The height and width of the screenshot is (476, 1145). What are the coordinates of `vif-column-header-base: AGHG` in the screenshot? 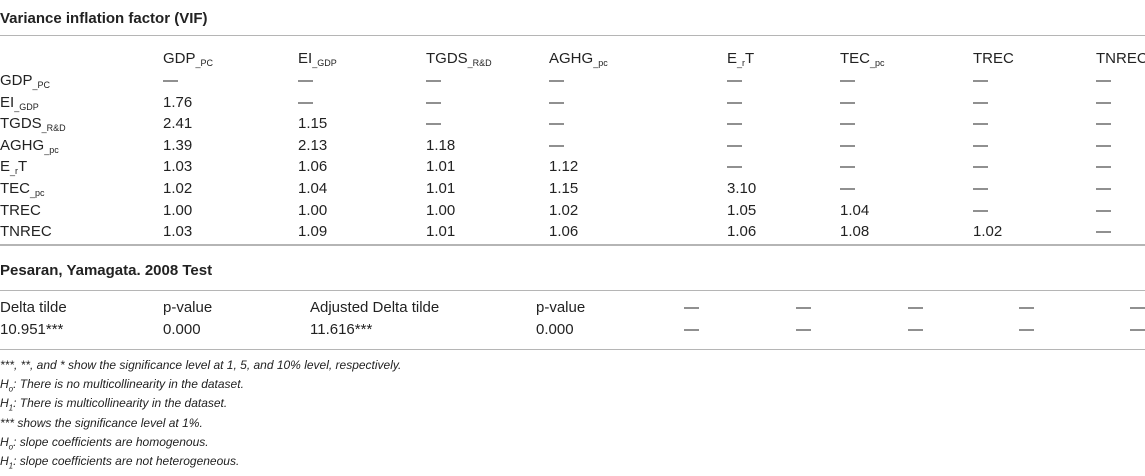 It's located at (571, 58).